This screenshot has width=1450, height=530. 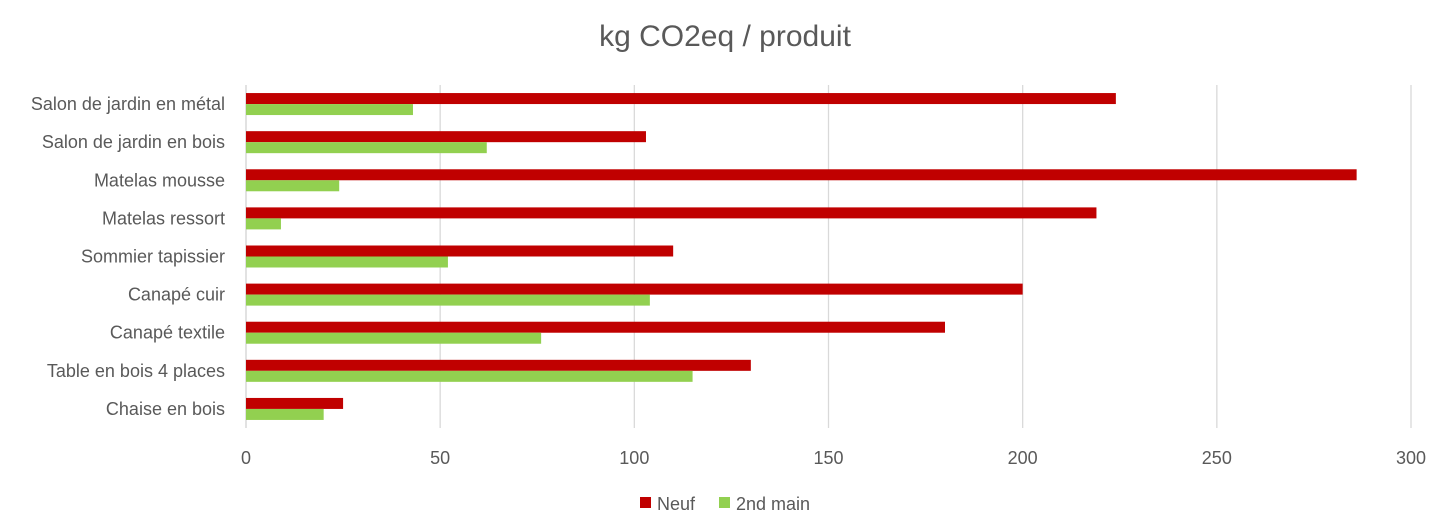 I want to click on category-label: Matelas ressort, so click(x=163, y=218).